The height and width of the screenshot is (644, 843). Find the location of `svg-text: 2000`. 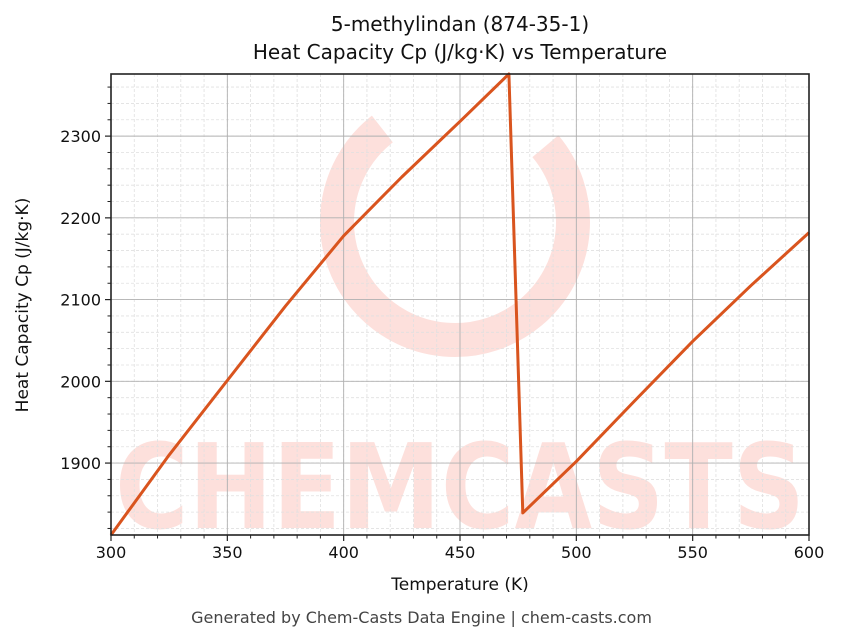

svg-text: 2000 is located at coordinates (80, 381).